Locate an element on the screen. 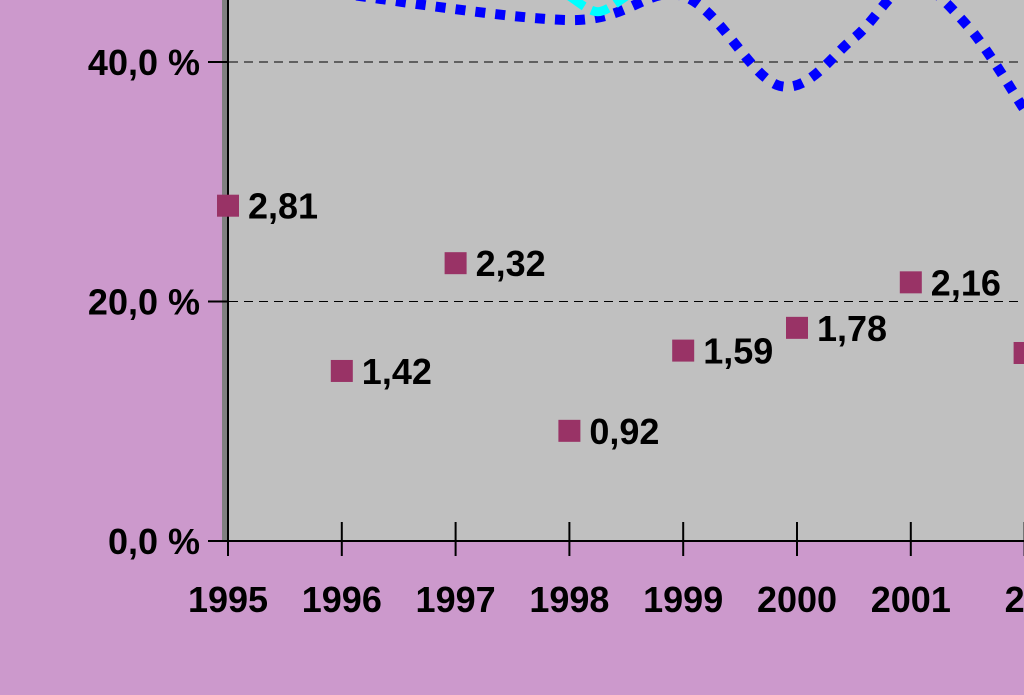 The height and width of the screenshot is (695, 1024). series-line-dotted is located at coordinates (688, 56).